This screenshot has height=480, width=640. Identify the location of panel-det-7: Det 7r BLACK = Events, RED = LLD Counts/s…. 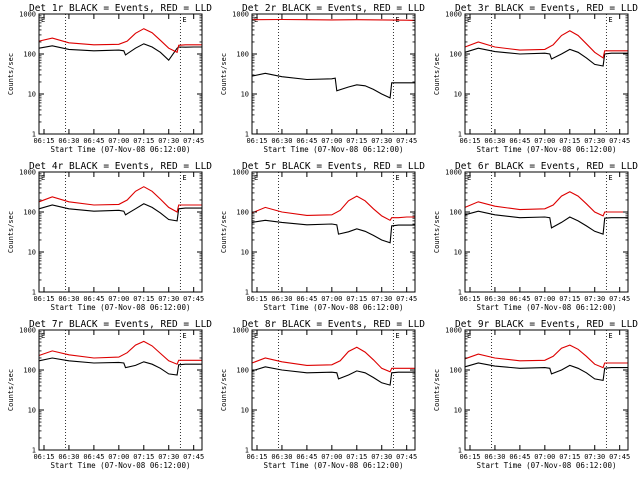
(109, 394).